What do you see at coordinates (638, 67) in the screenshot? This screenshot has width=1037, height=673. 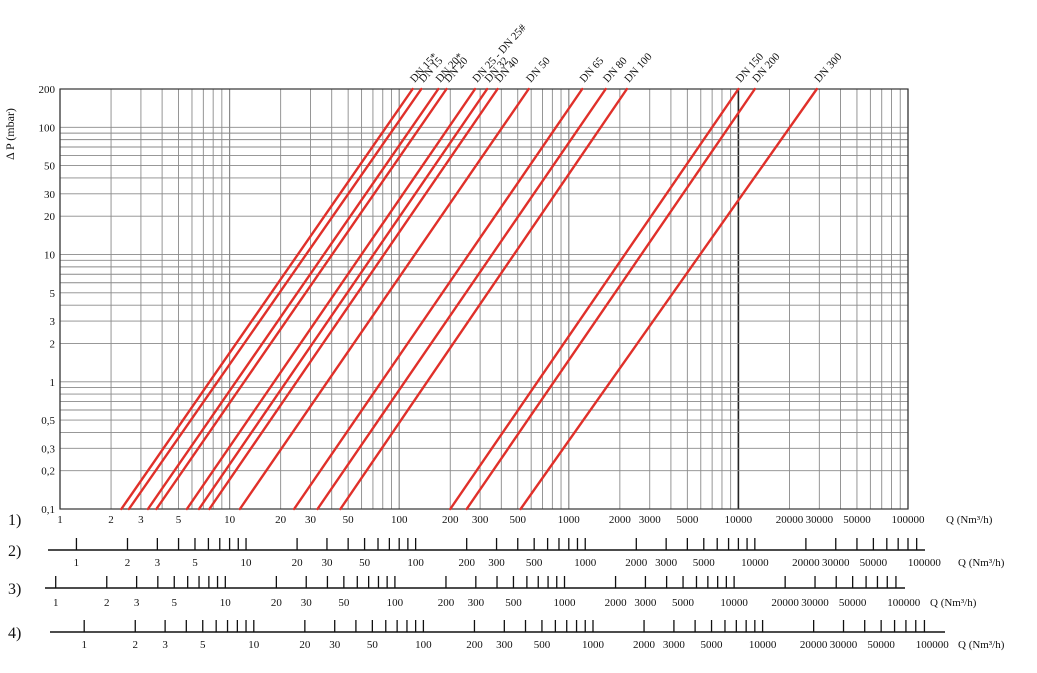 I see `series-label: DN 100` at bounding box center [638, 67].